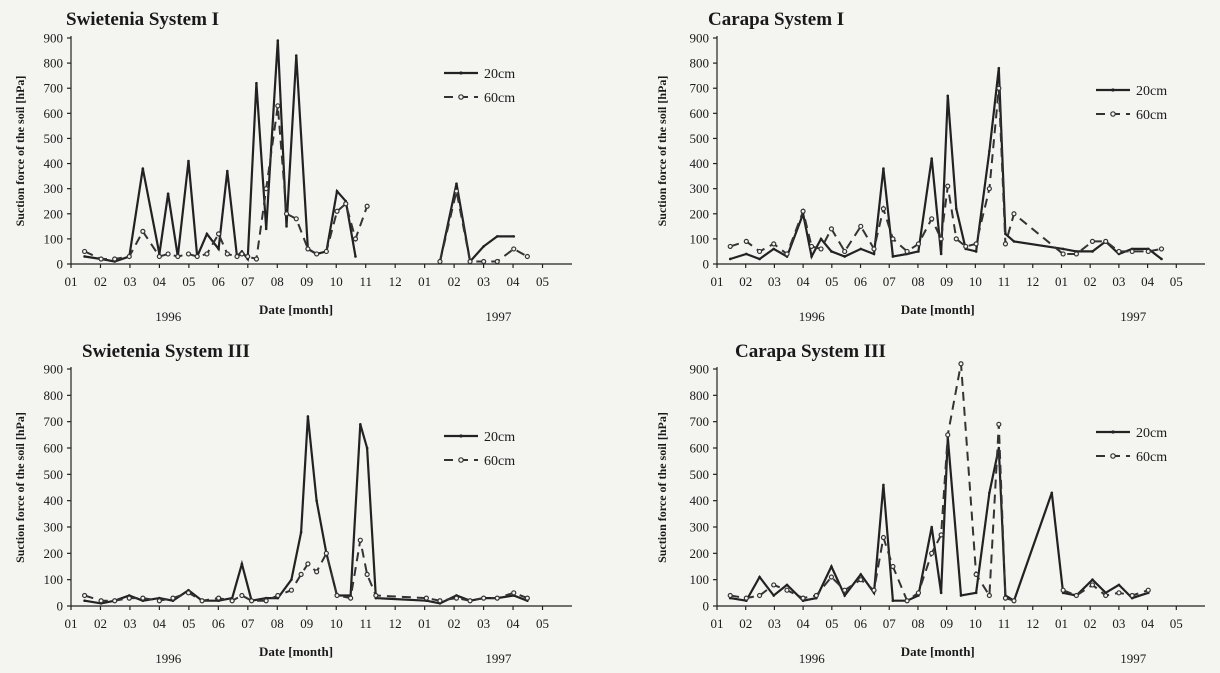  I want to click on legend-label-20cm: 20cm, so click(499, 74).